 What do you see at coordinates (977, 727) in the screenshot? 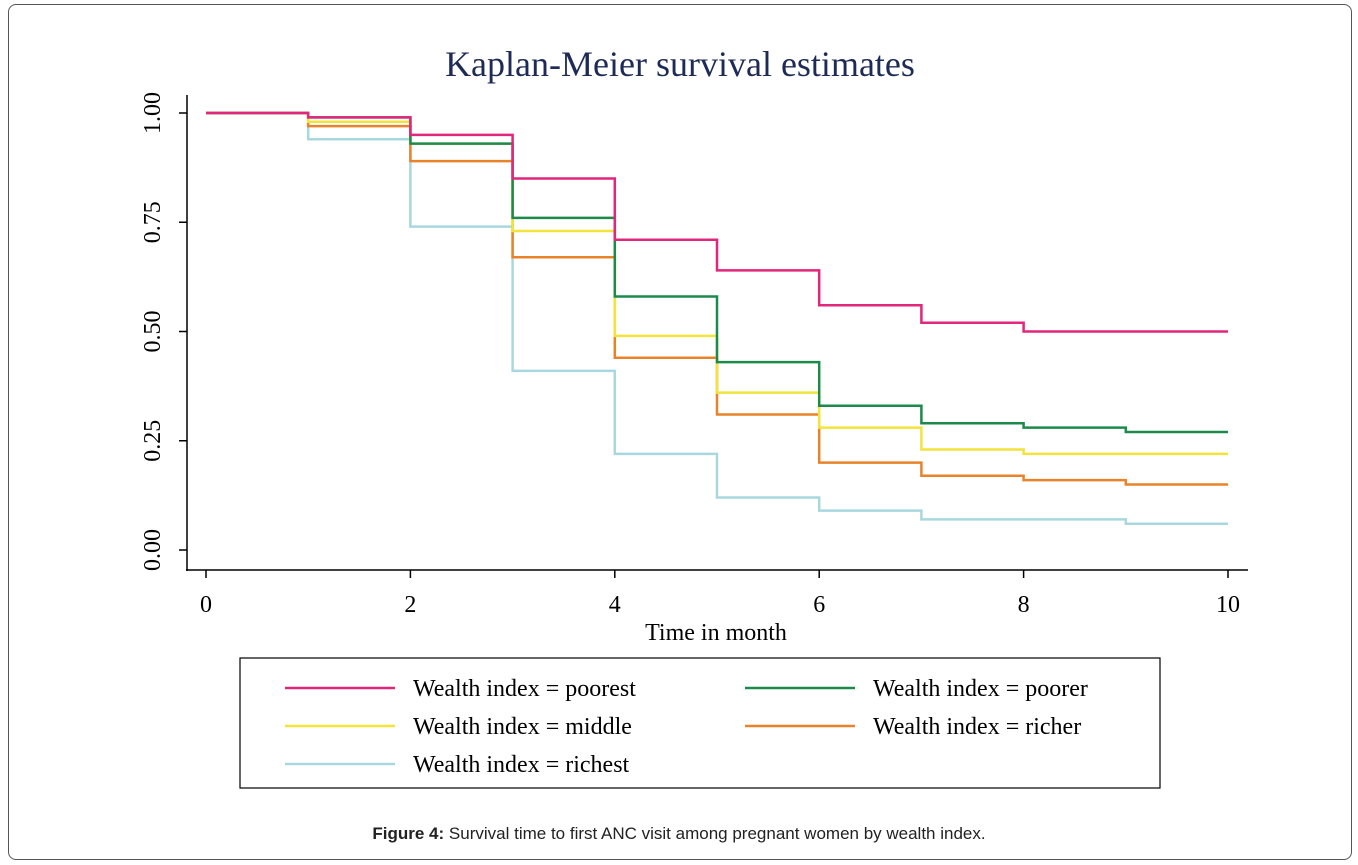
I see `legend-label: Wealth index = richer` at bounding box center [977, 727].